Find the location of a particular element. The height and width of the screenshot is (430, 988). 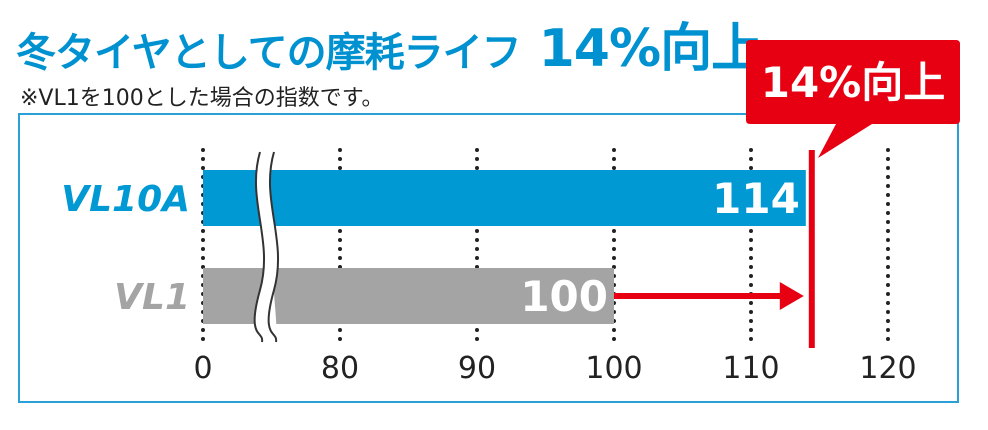

x-tick-label-90: 90 is located at coordinates (477, 368).